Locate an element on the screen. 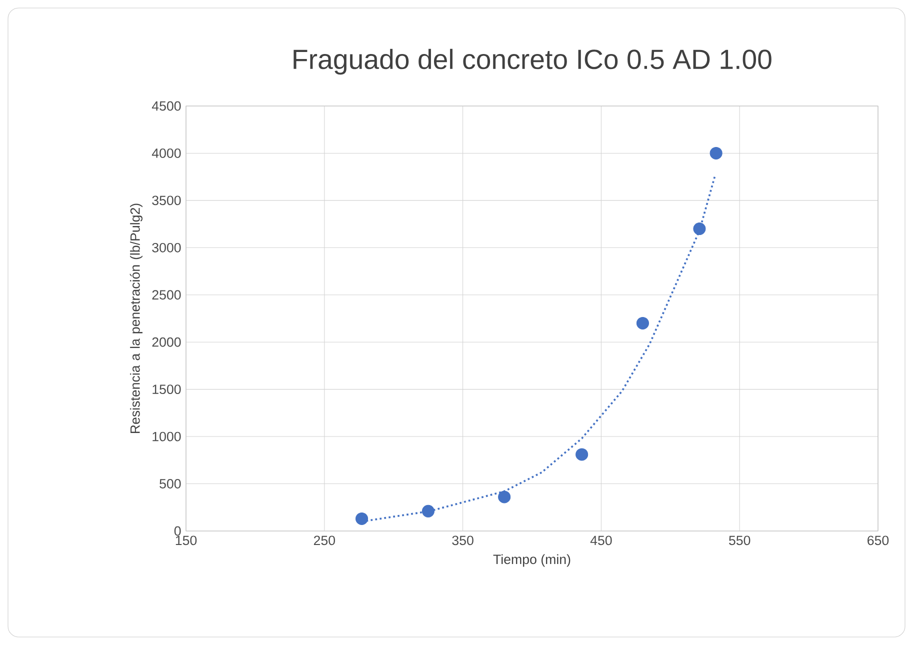 The width and height of the screenshot is (913, 645). y-tick-label: 2500 is located at coordinates (166, 295).